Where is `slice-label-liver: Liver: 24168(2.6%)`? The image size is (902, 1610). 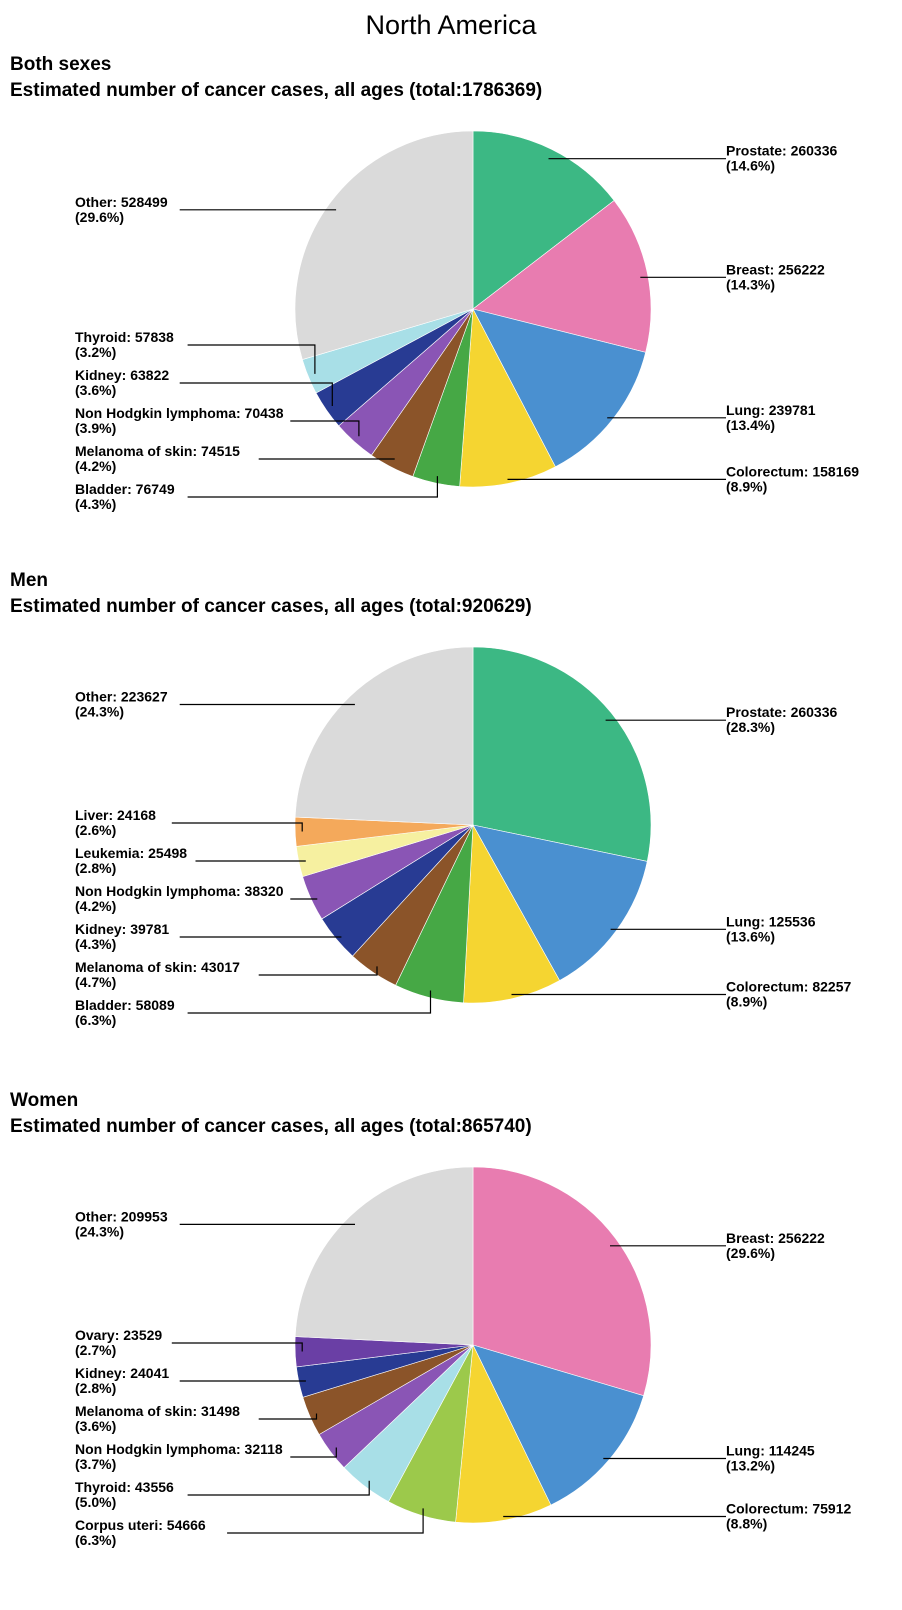 slice-label-liver: Liver: 24168(2.6%) is located at coordinates (189, 822).